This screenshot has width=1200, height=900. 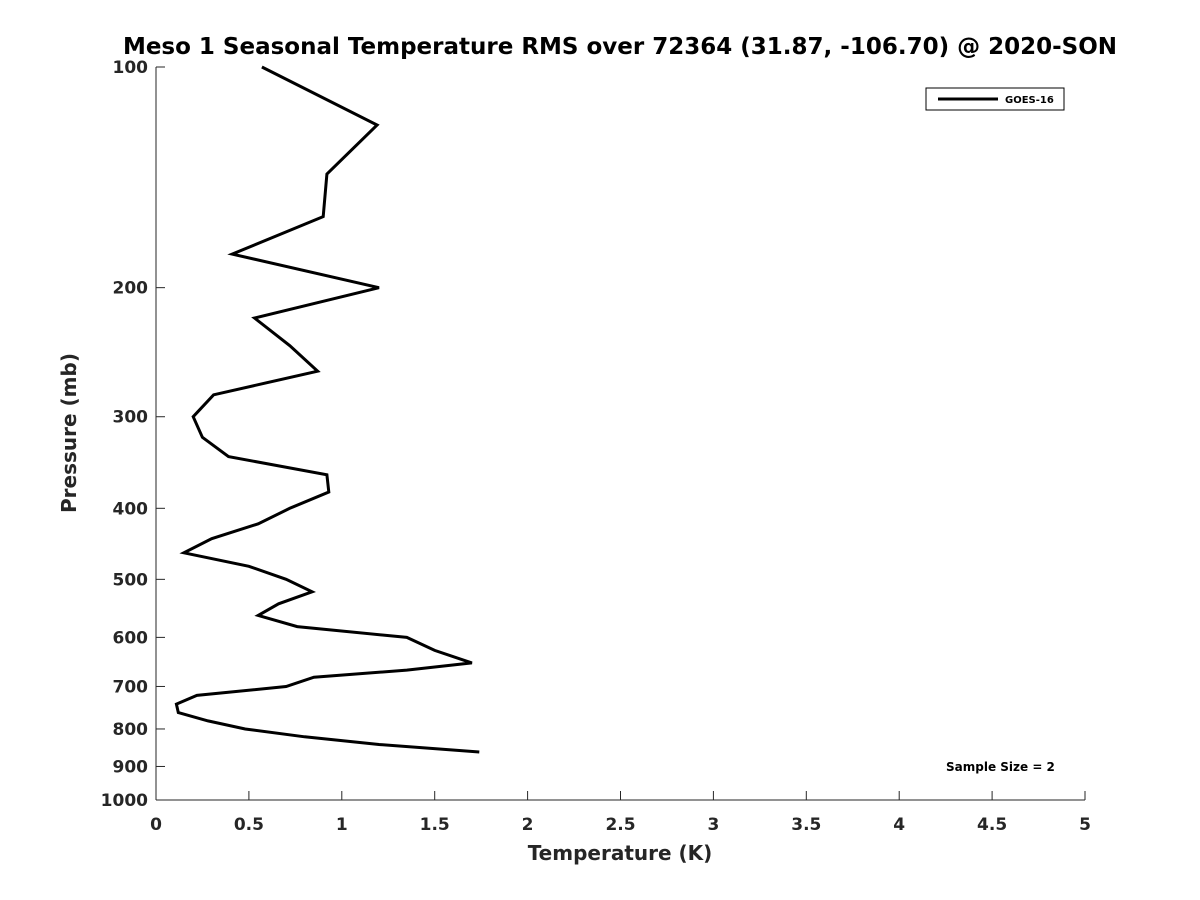 I want to click on x-tick-label: 3.5, so click(x=806, y=825).